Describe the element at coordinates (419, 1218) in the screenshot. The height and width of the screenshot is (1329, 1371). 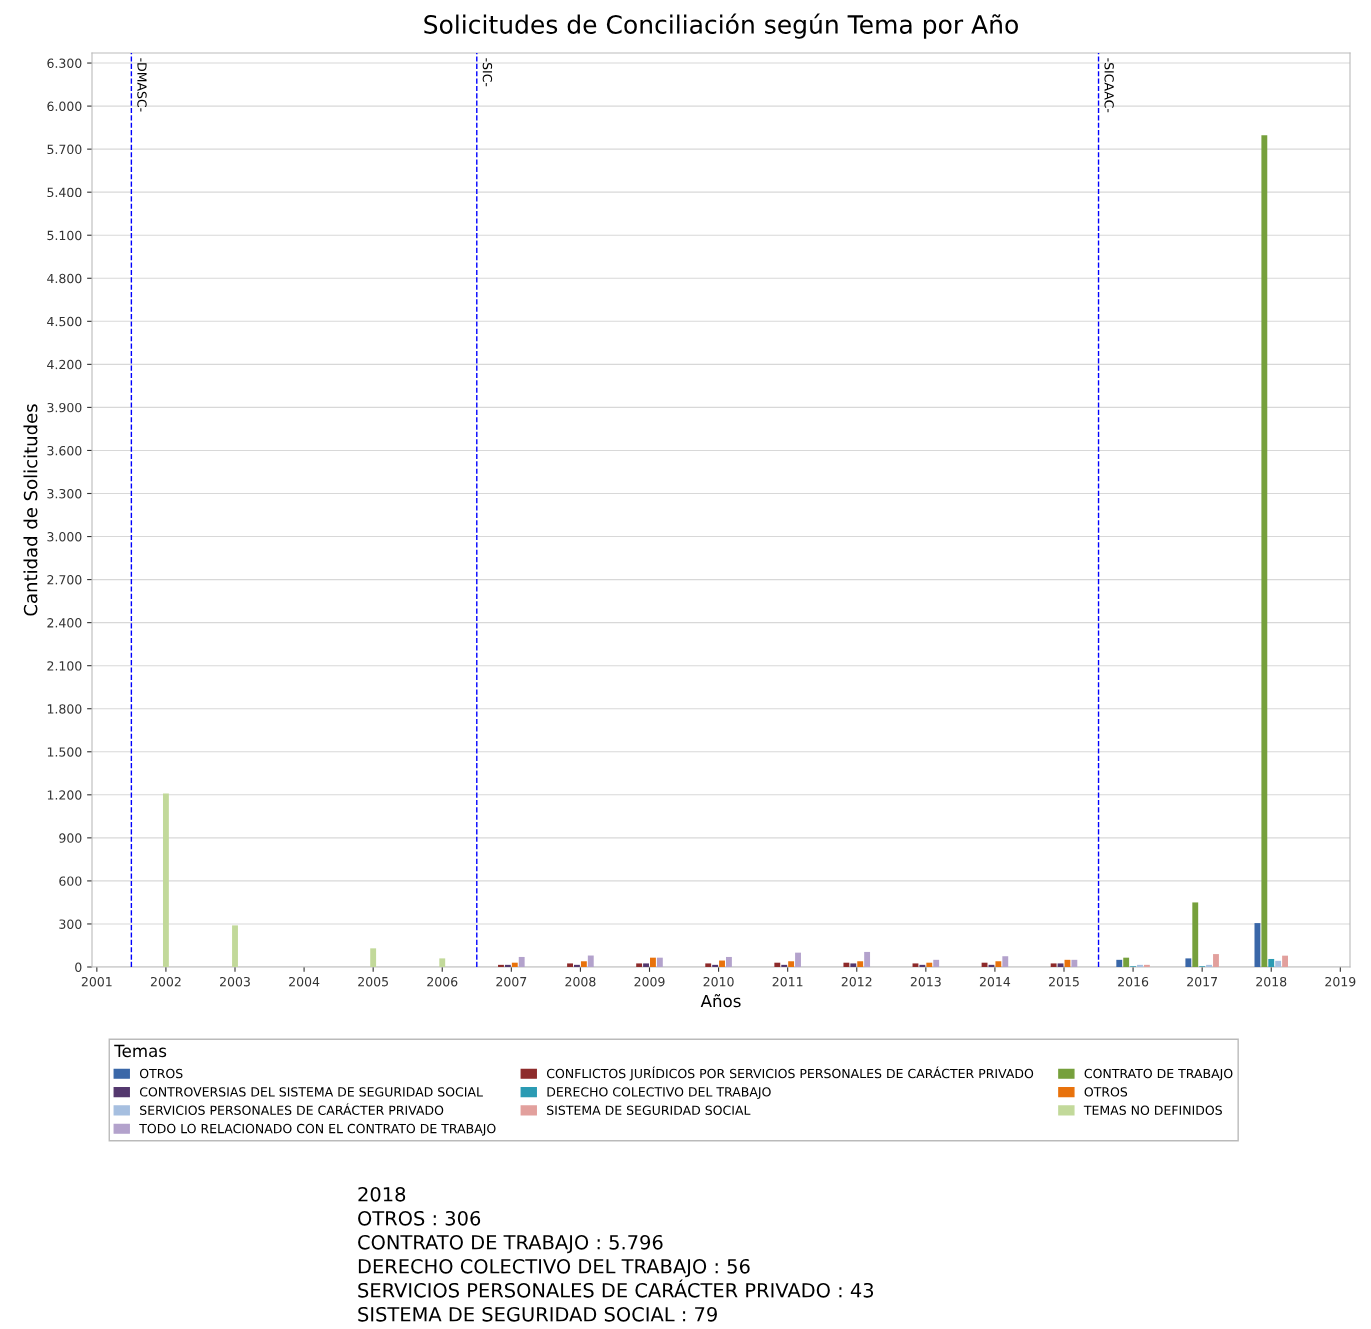
I see `text: OTROS : 306` at that location.